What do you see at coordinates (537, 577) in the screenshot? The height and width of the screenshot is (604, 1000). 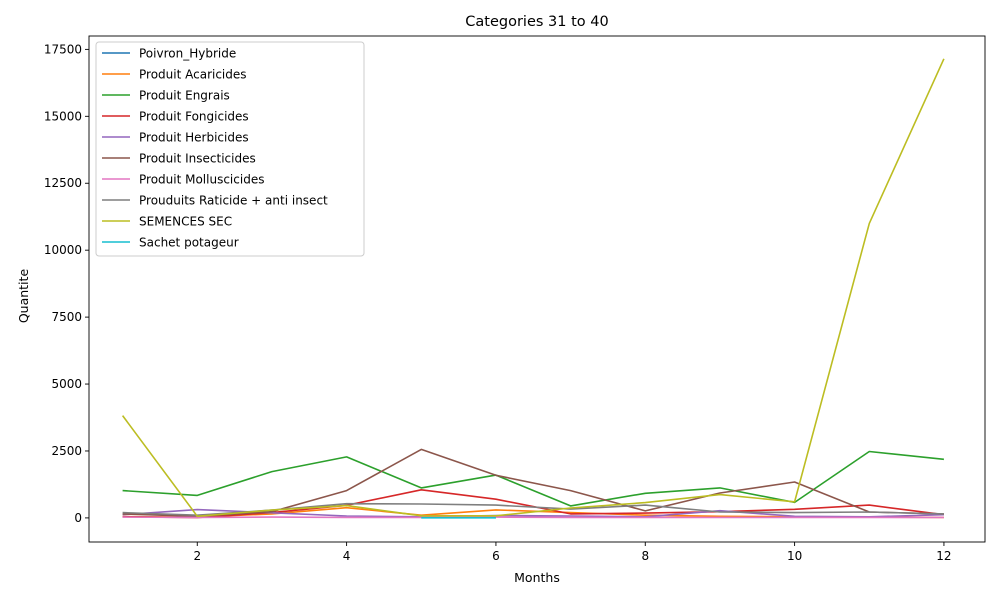 I see `x-axis-label: Months` at bounding box center [537, 577].